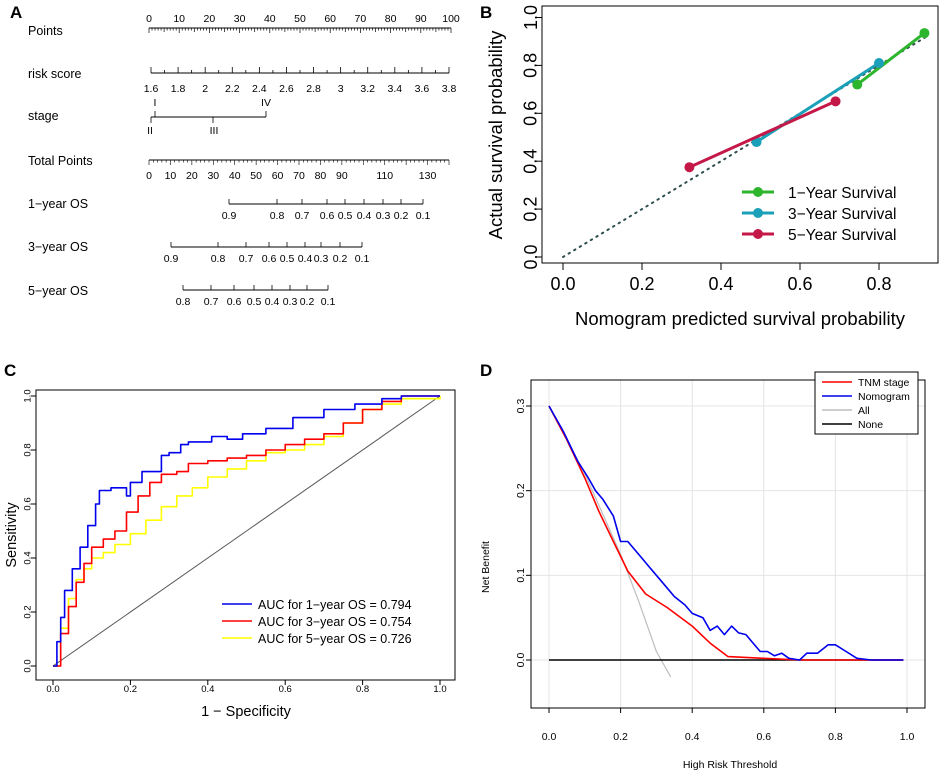 This screenshot has height=775, width=941. What do you see at coordinates (45, 31) in the screenshot?
I see `nomogram-row-label: Points` at bounding box center [45, 31].